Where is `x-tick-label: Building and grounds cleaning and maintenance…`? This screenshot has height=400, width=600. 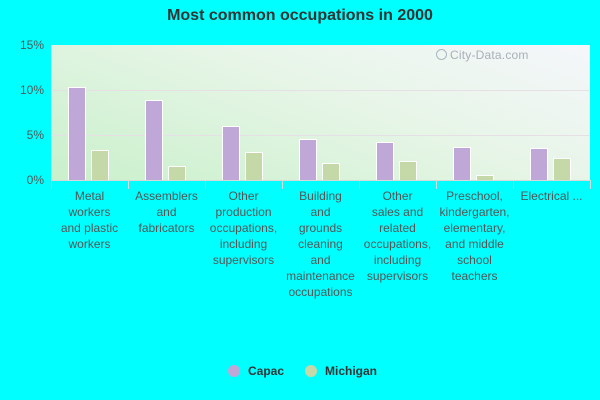
x-tick-label: Building and grounds cleaning and maintenance… is located at coordinates (320, 244).